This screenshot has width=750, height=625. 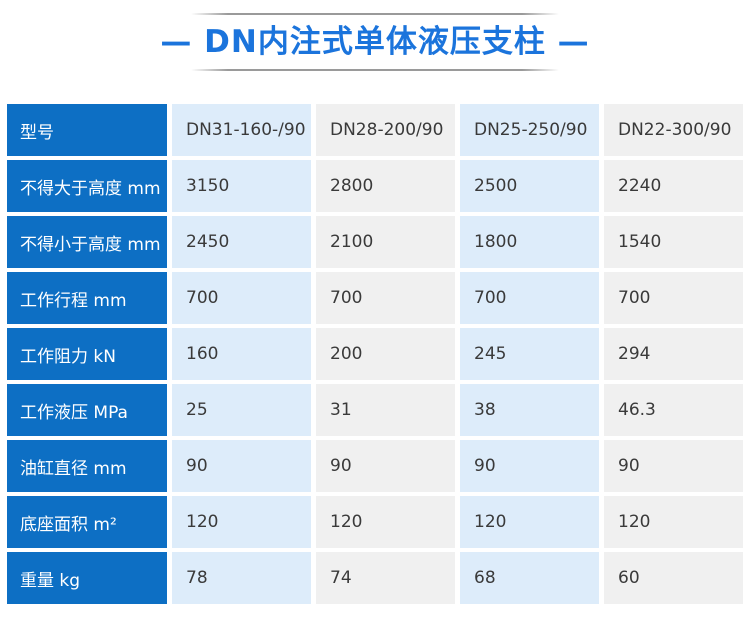 What do you see at coordinates (87, 354) in the screenshot?
I see `row-label-cell: 工作阻力 kN` at bounding box center [87, 354].